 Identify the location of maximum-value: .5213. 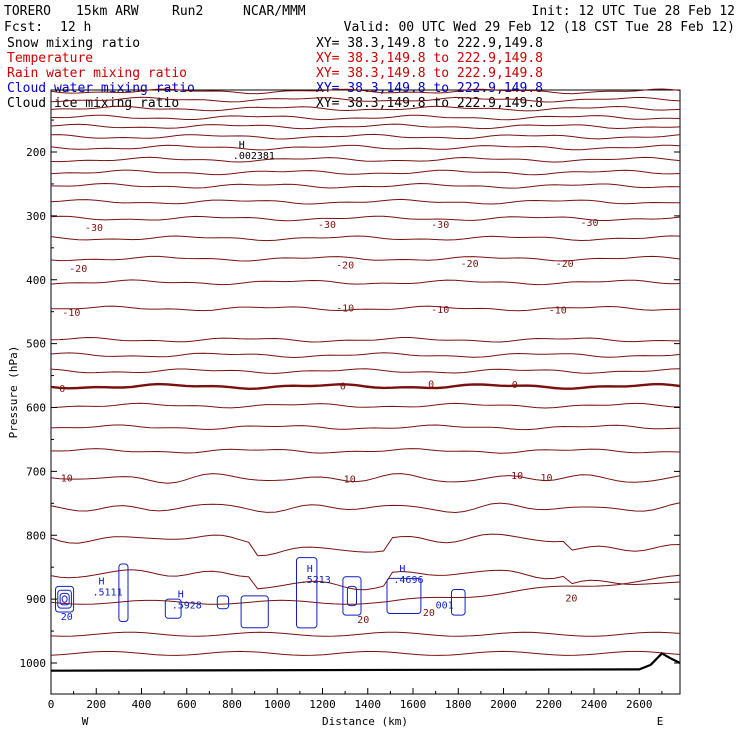
(316, 580).